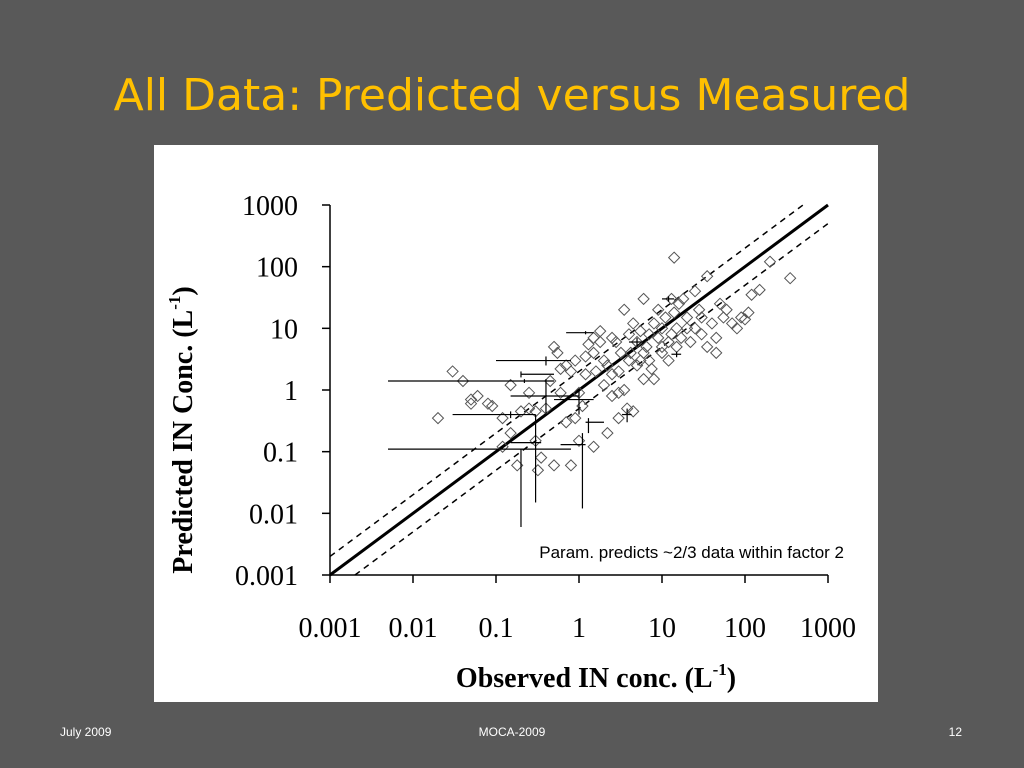  Describe the element at coordinates (266, 576) in the screenshot. I see `y-tick-label: 0.001` at that location.